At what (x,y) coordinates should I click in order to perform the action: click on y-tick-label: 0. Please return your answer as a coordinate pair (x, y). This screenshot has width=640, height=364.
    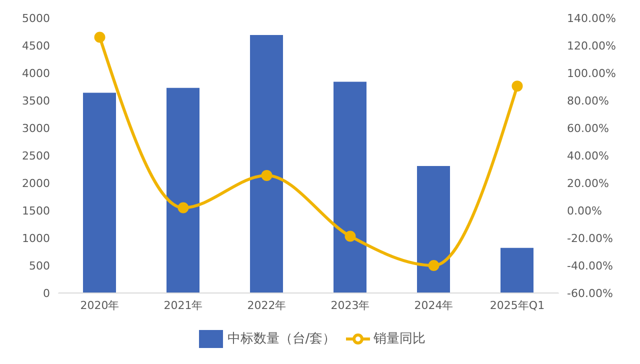
    Looking at the image, I should click on (46, 293).